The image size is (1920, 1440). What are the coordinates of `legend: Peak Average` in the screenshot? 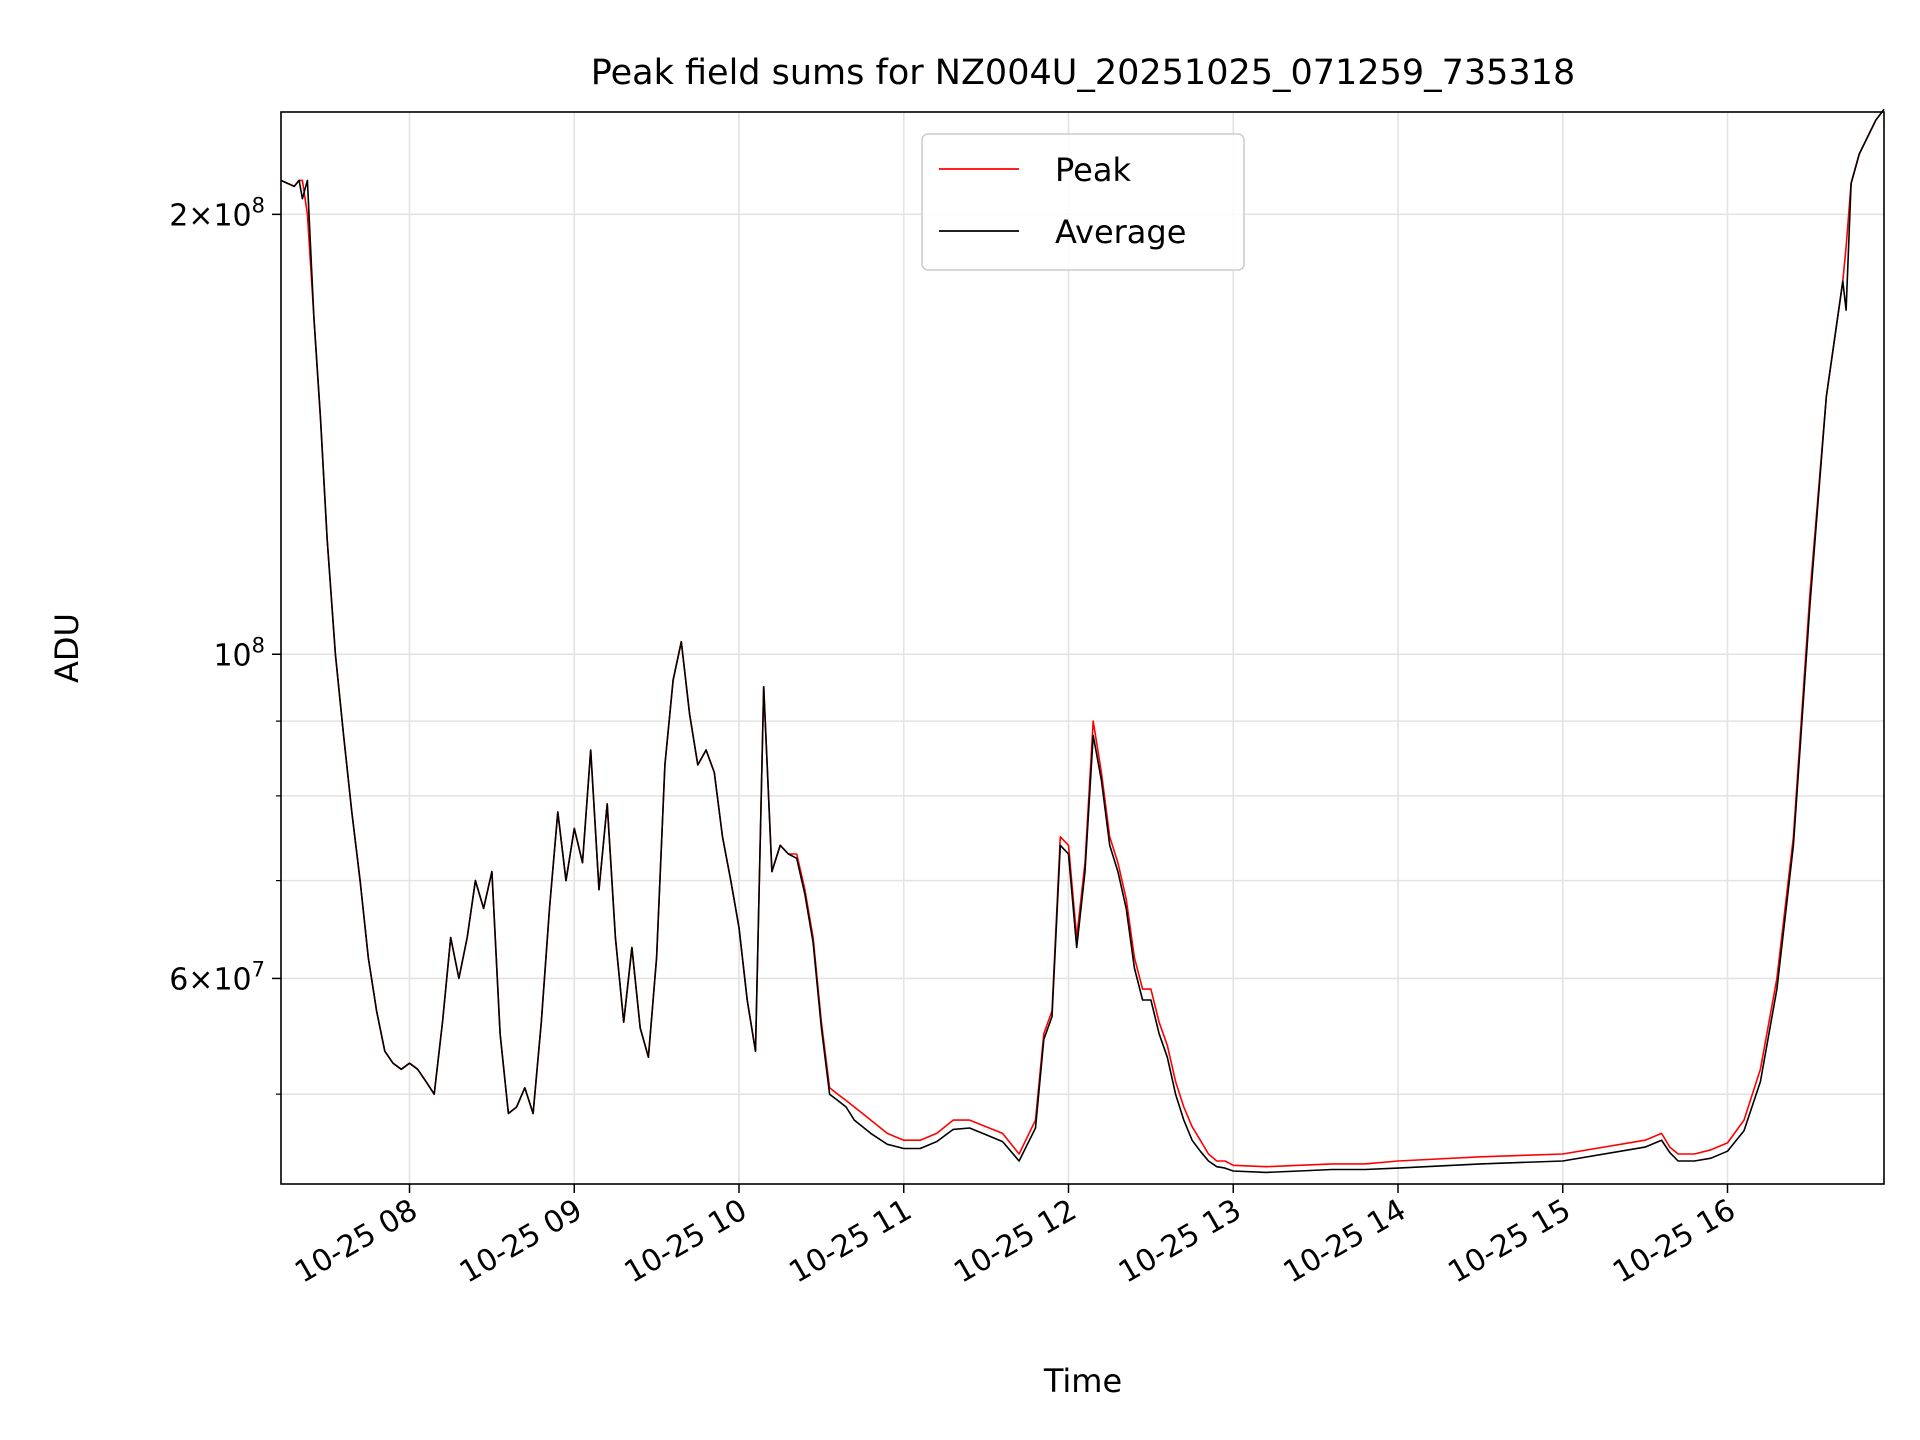 It's located at (1083, 202).